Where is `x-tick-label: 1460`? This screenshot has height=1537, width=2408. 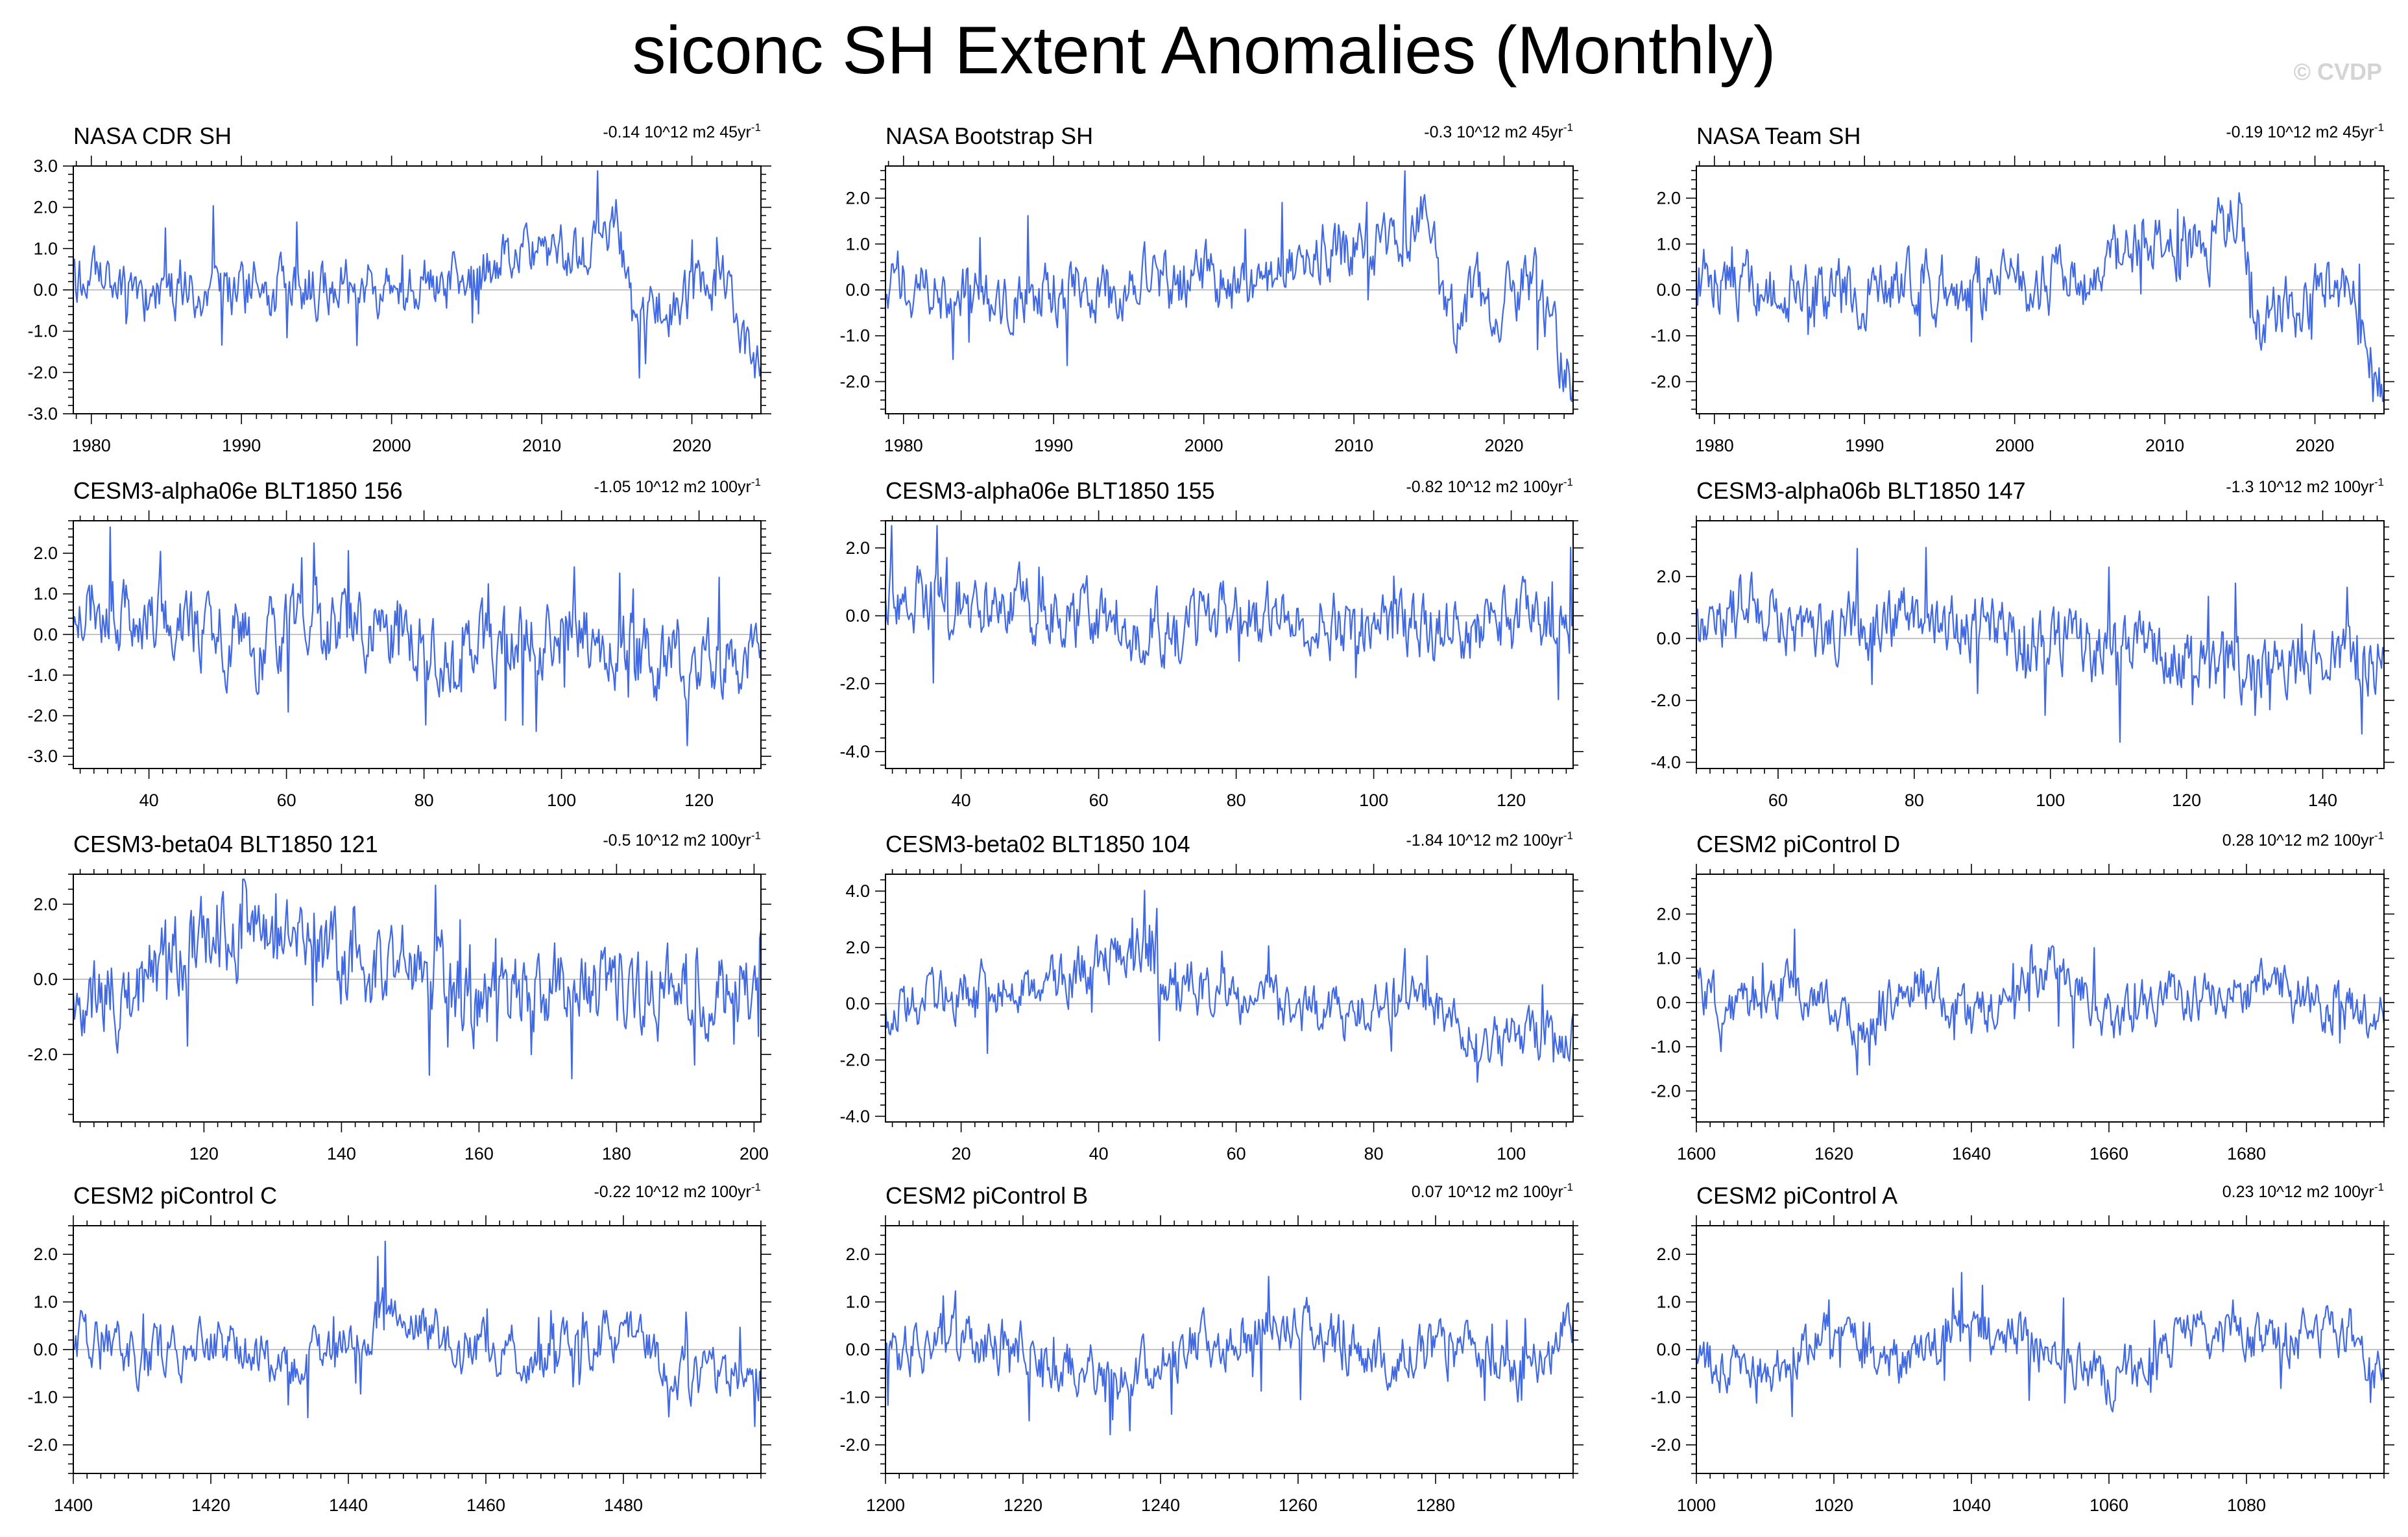 x-tick-label: 1460 is located at coordinates (485, 1505).